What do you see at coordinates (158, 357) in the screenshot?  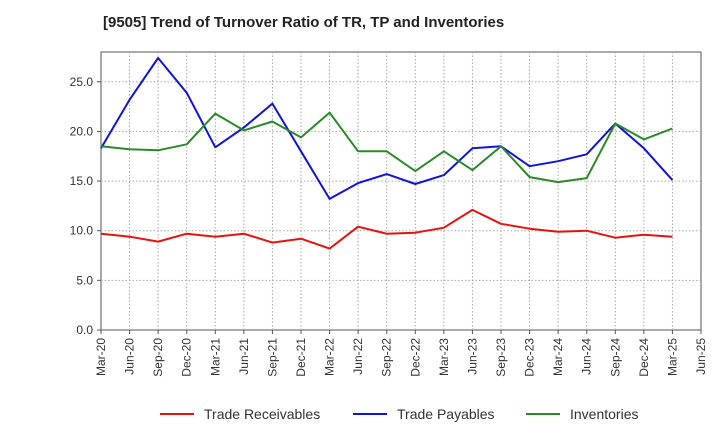 I see `x-tick-label: Sep-20` at bounding box center [158, 357].